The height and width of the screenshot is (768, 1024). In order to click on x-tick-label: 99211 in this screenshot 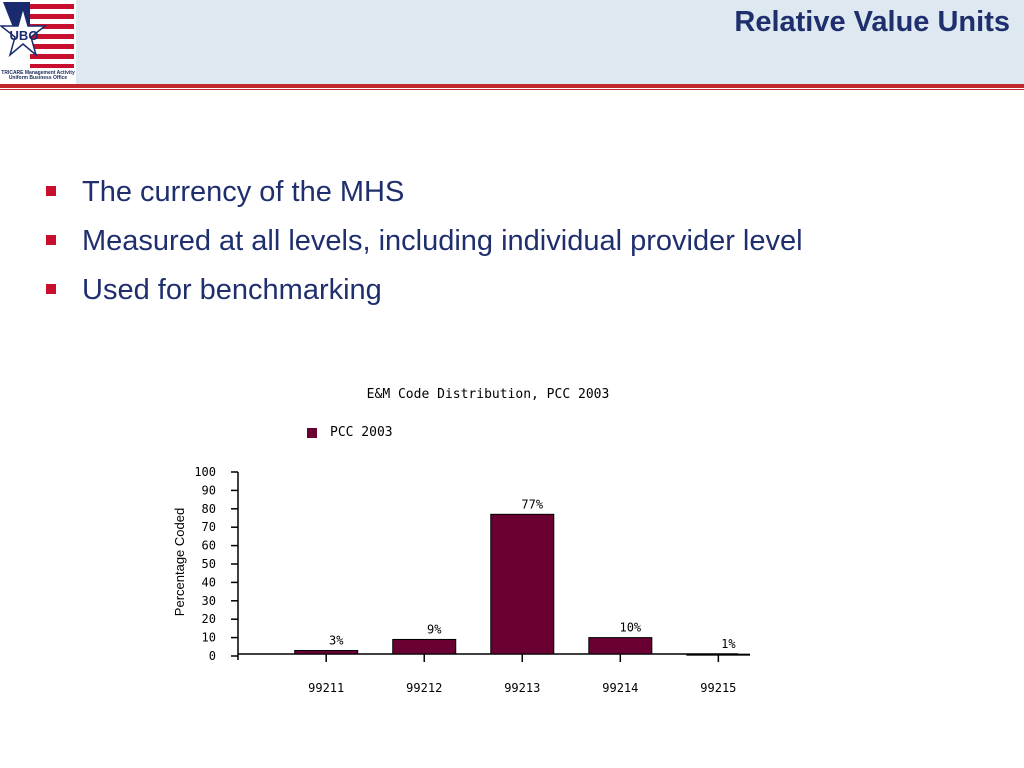, I will do `click(326, 688)`.